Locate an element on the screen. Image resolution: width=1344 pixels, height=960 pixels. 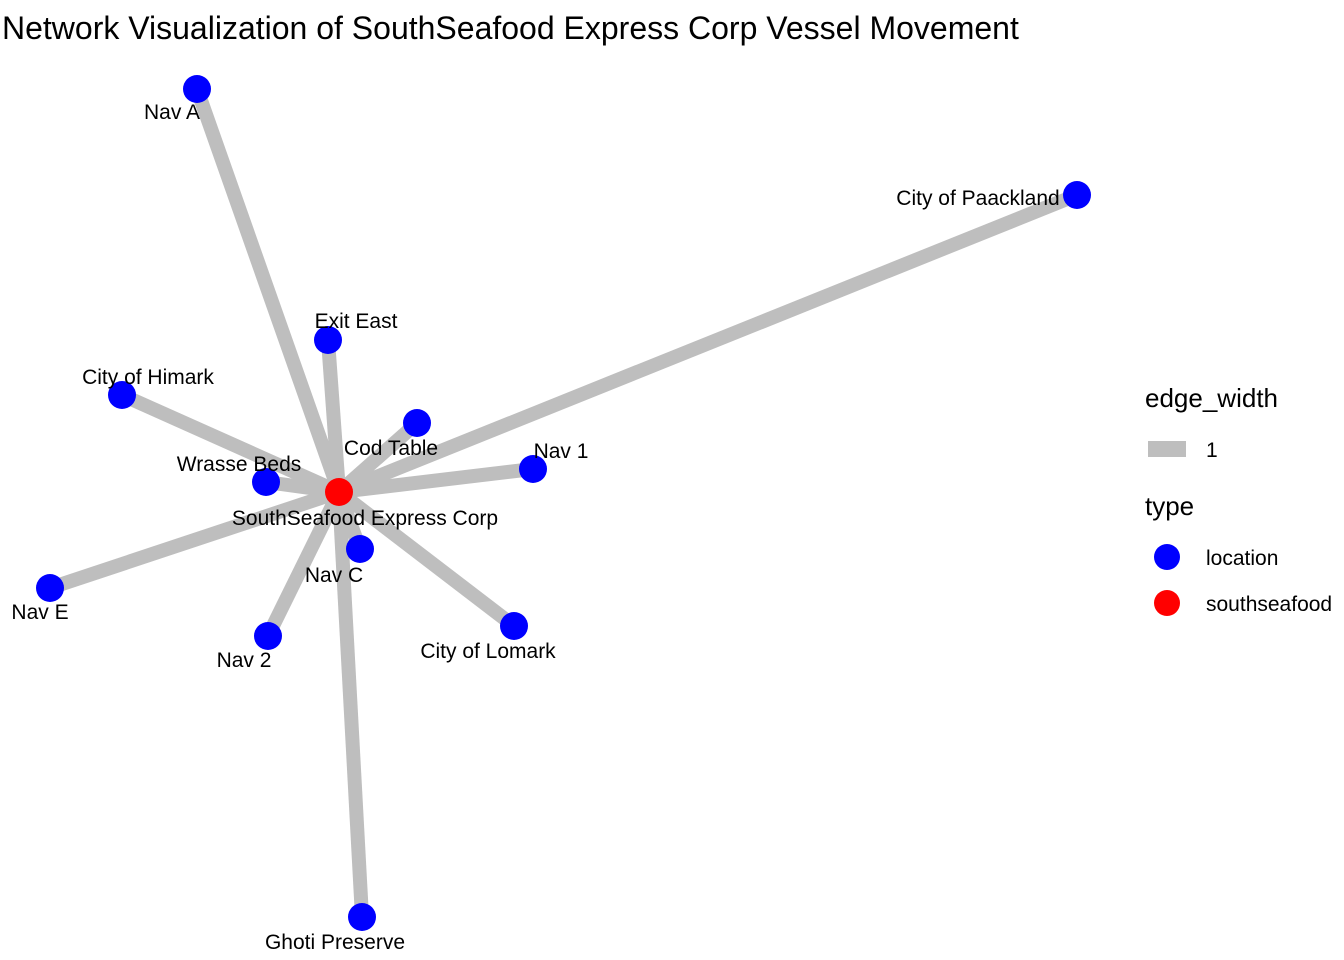
edge-southseafood-to-cod-table is located at coordinates (378, 457).